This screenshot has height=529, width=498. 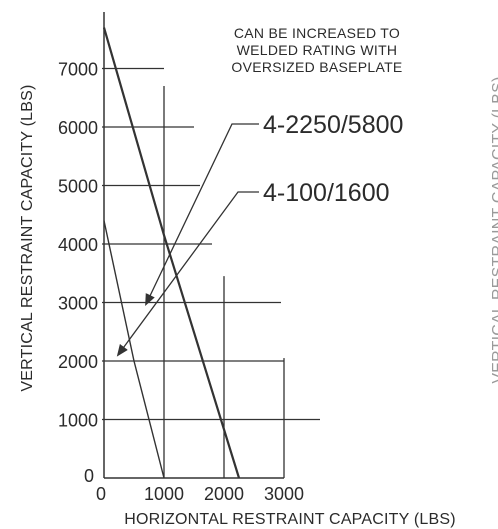 What do you see at coordinates (78, 70) in the screenshot?
I see `y-tick-label-7000: 7000` at bounding box center [78, 70].